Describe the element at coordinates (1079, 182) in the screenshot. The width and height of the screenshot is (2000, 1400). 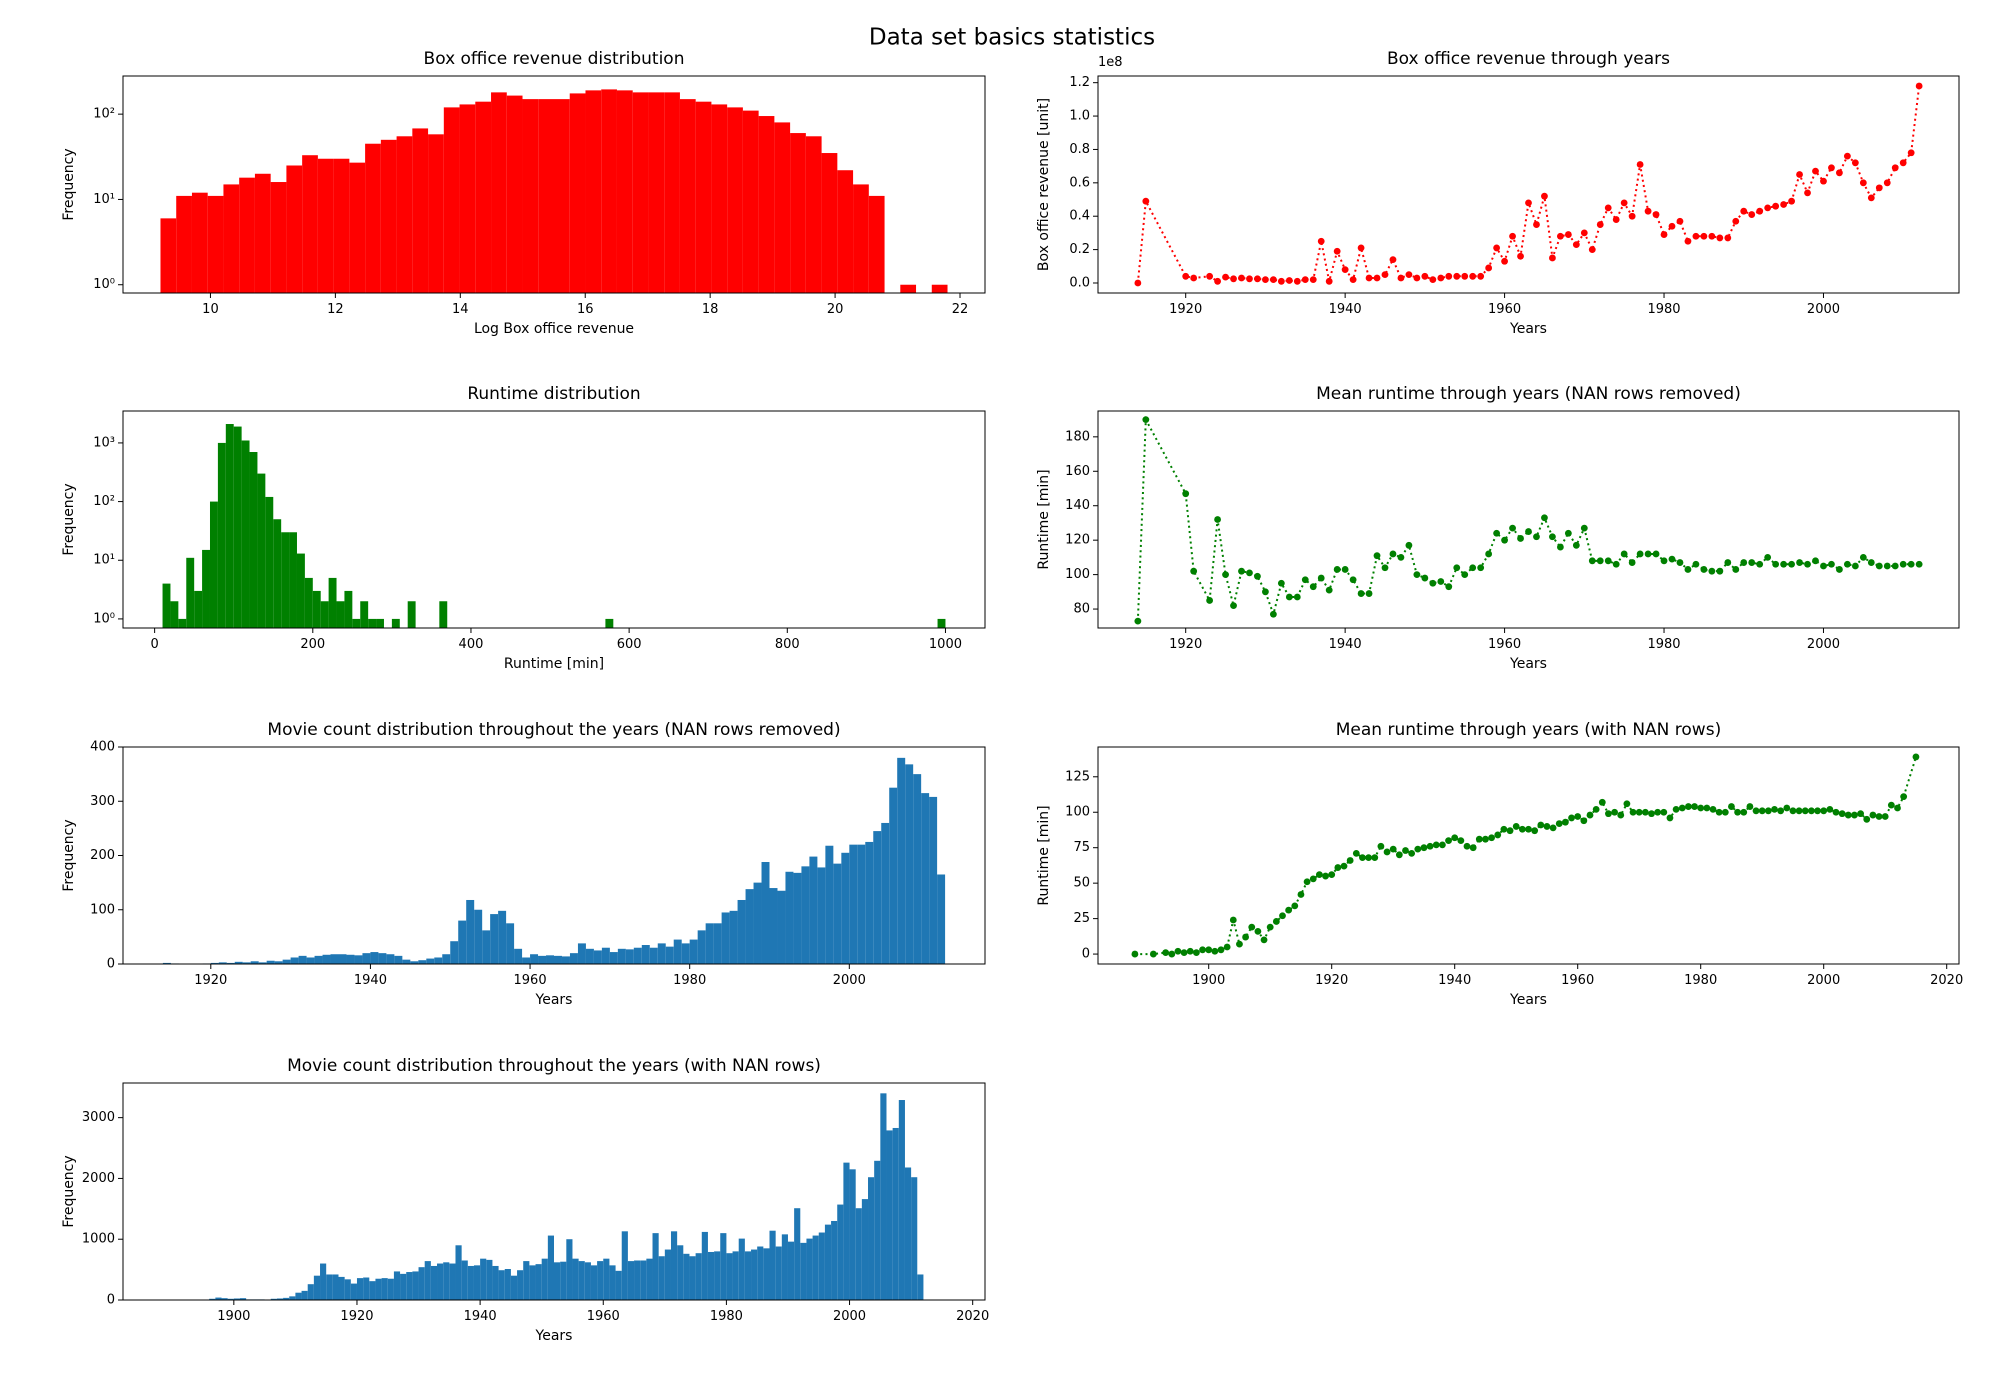
I see `y-tick-label: 0.6` at that location.